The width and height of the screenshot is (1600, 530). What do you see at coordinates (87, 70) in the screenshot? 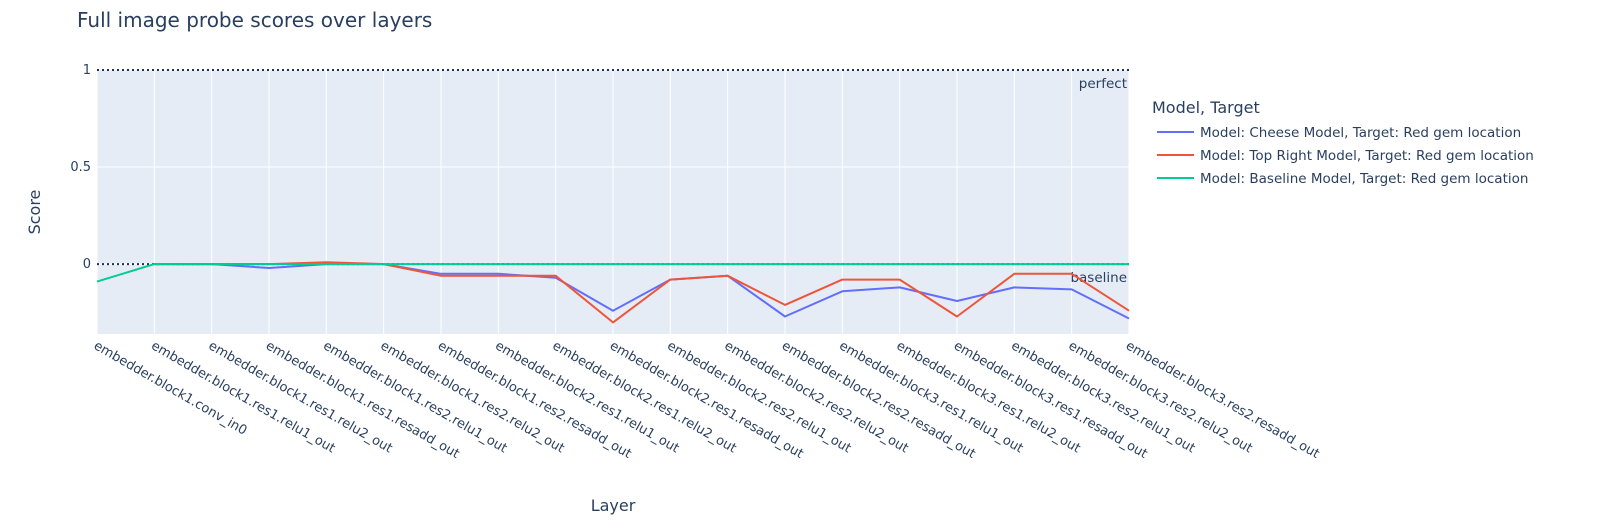
I see `y-tick-label: 1` at bounding box center [87, 70].